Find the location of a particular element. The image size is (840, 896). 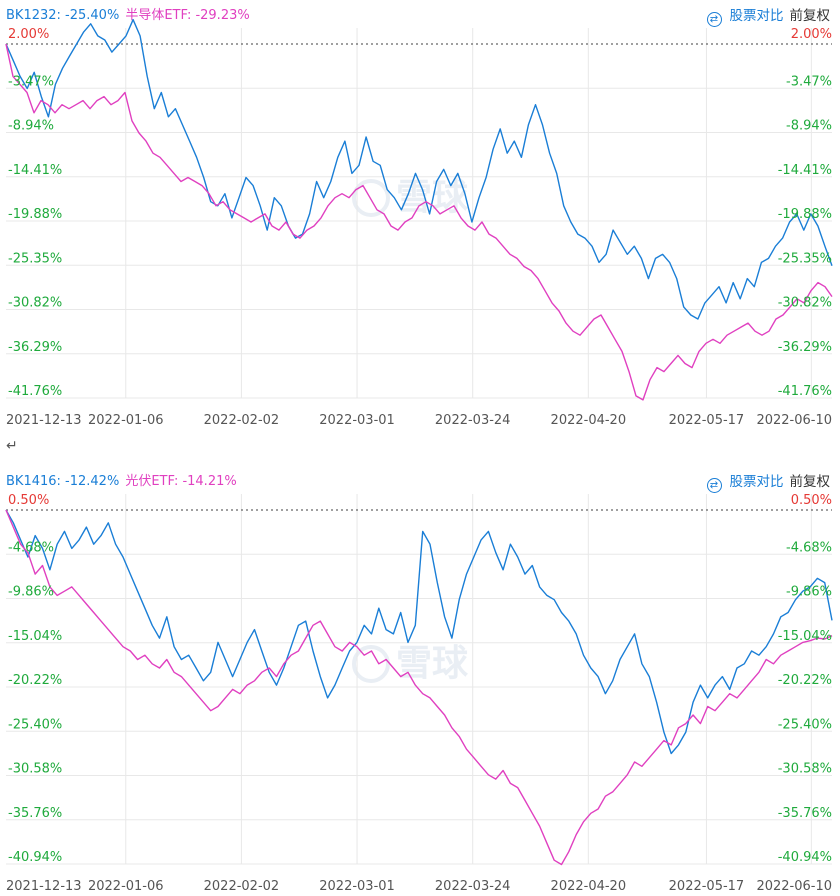

y-tick-label-right: -14.41% is located at coordinates (805, 170).